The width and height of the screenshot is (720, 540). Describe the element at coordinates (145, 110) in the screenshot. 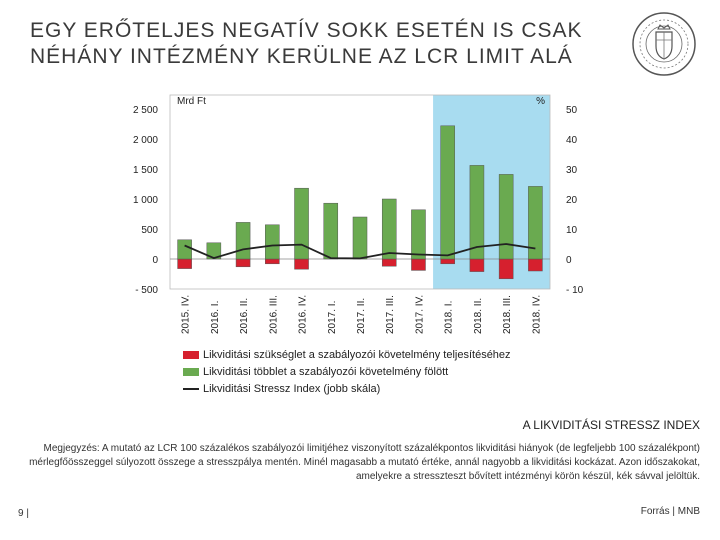

I see `left-tick-label: 2 500` at that location.